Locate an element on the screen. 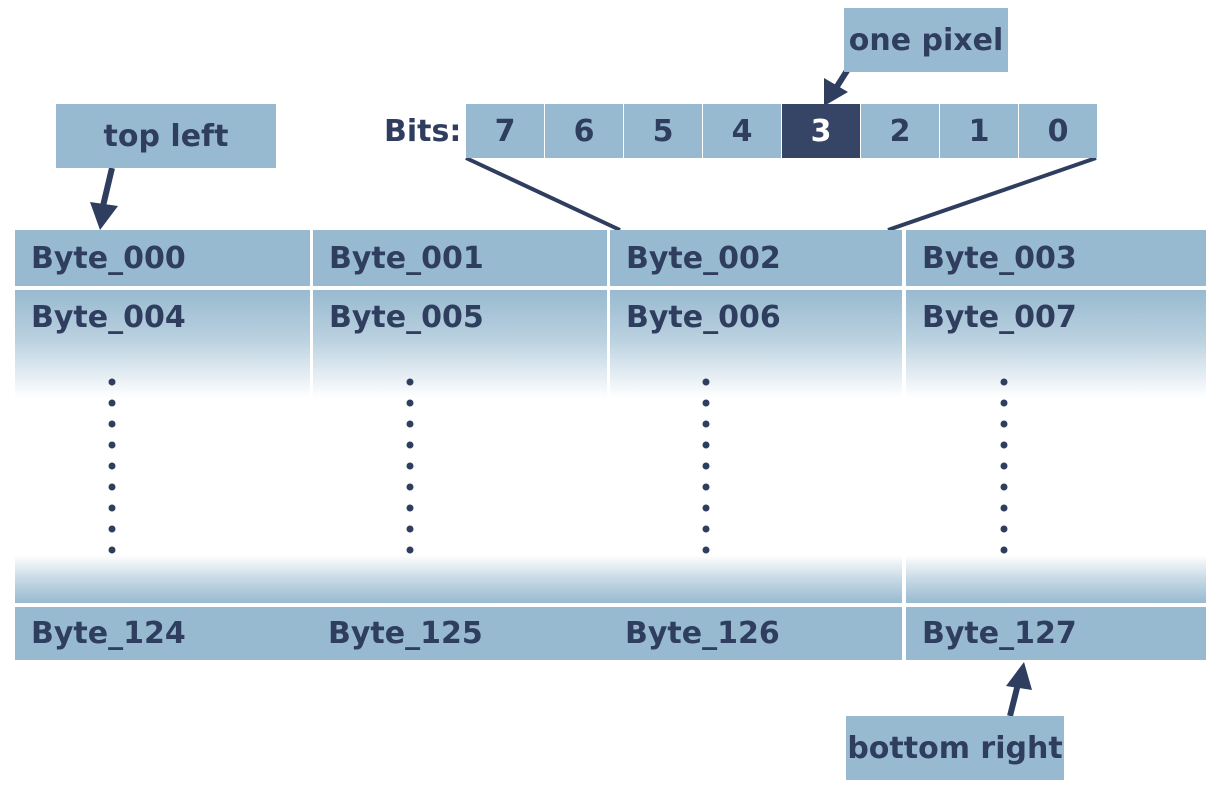 The width and height of the screenshot is (1216, 788). bottom-right-arrow-shaft is located at coordinates (1014, 700).